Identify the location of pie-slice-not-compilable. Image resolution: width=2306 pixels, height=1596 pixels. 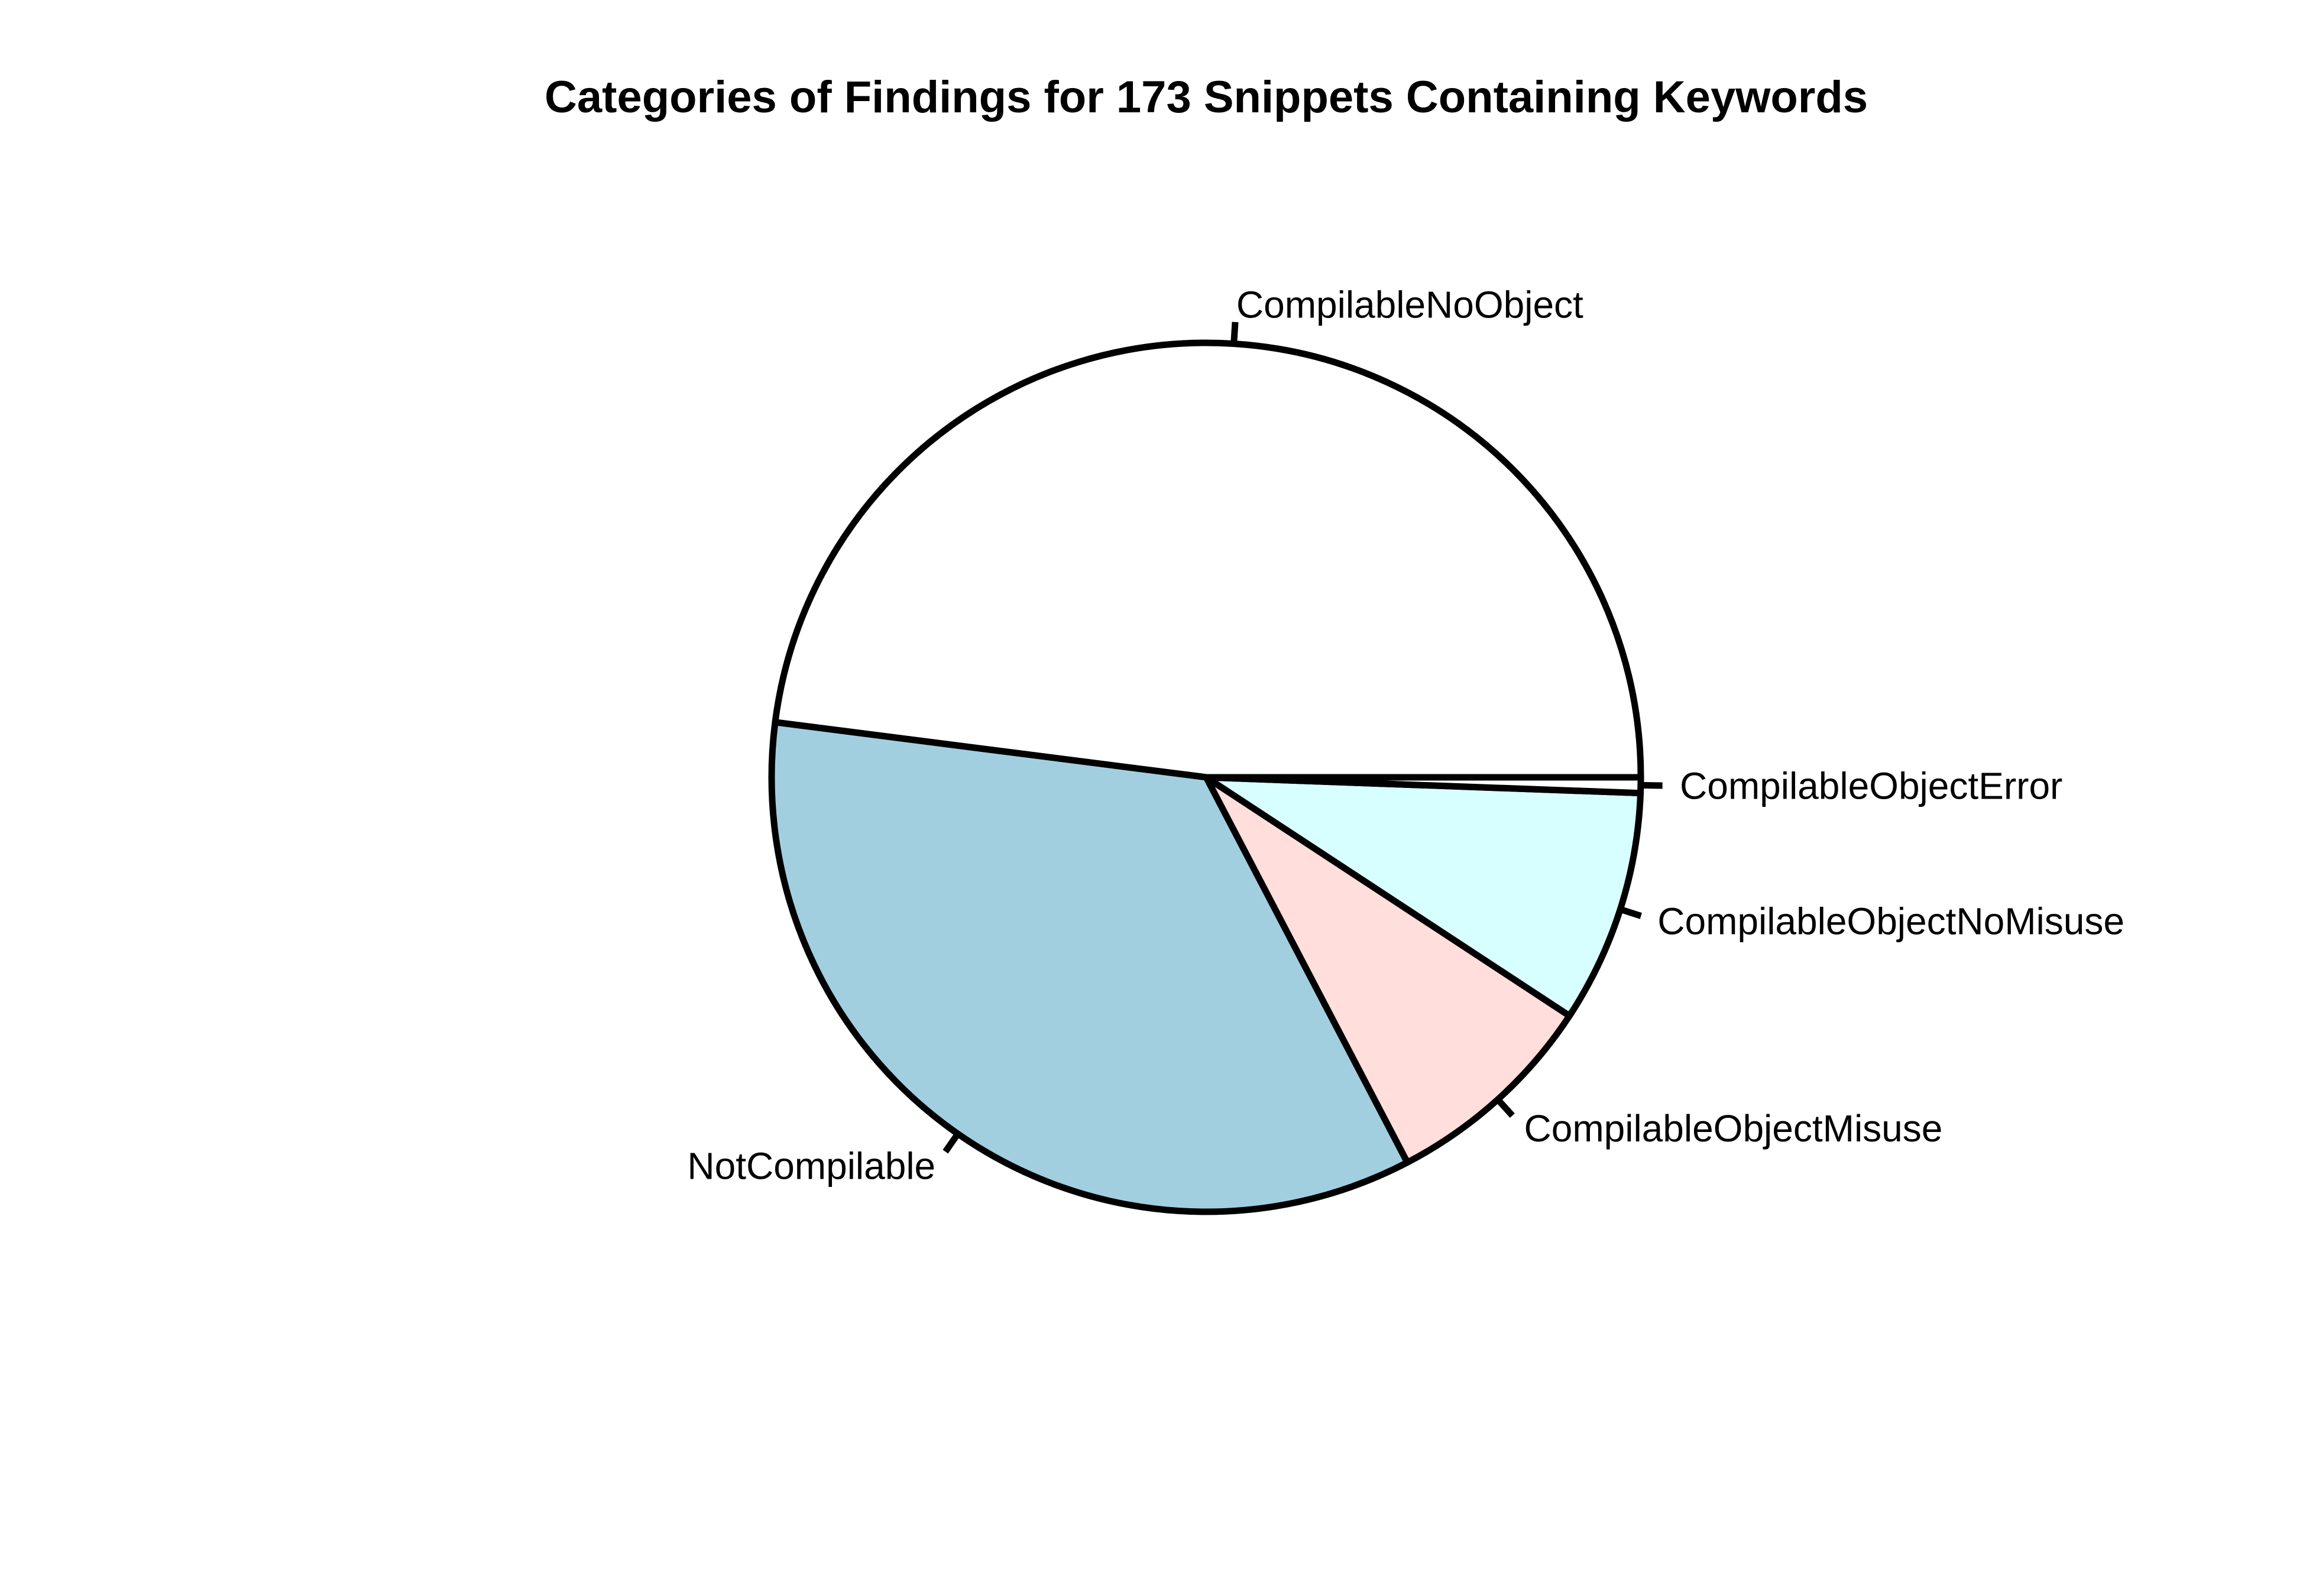
(1089, 967).